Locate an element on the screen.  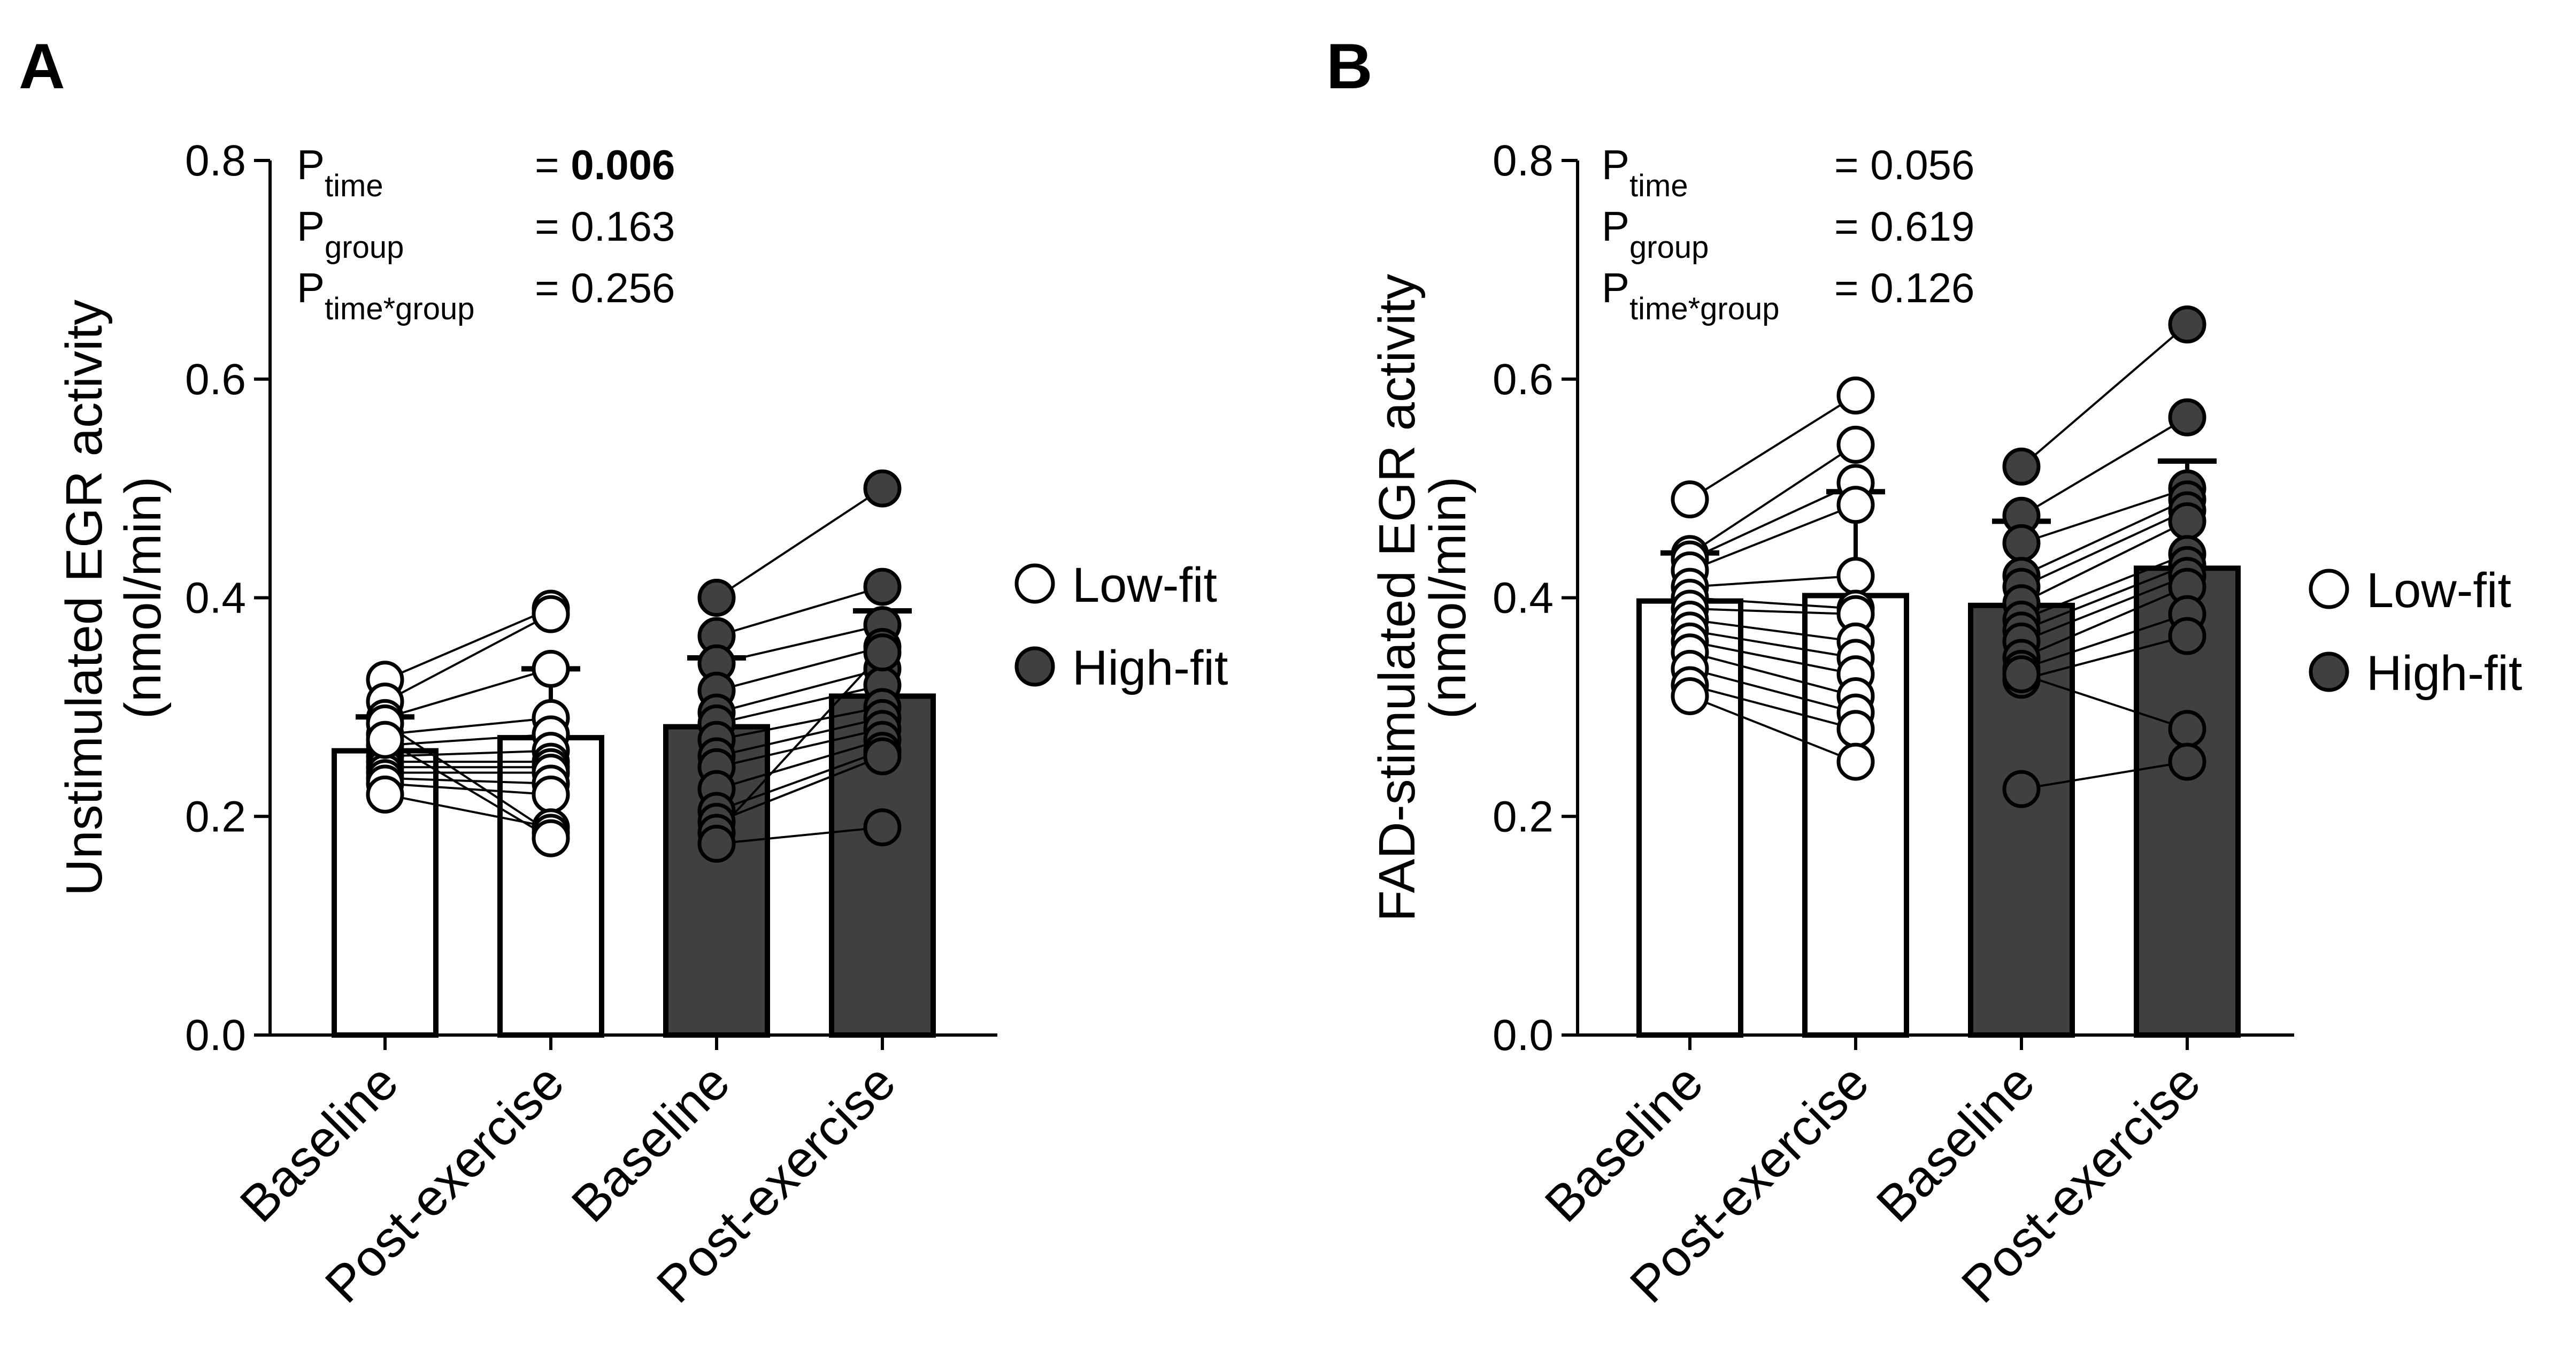
y-axis-label: Unstimulated EGR activity is located at coordinates (84, 598).